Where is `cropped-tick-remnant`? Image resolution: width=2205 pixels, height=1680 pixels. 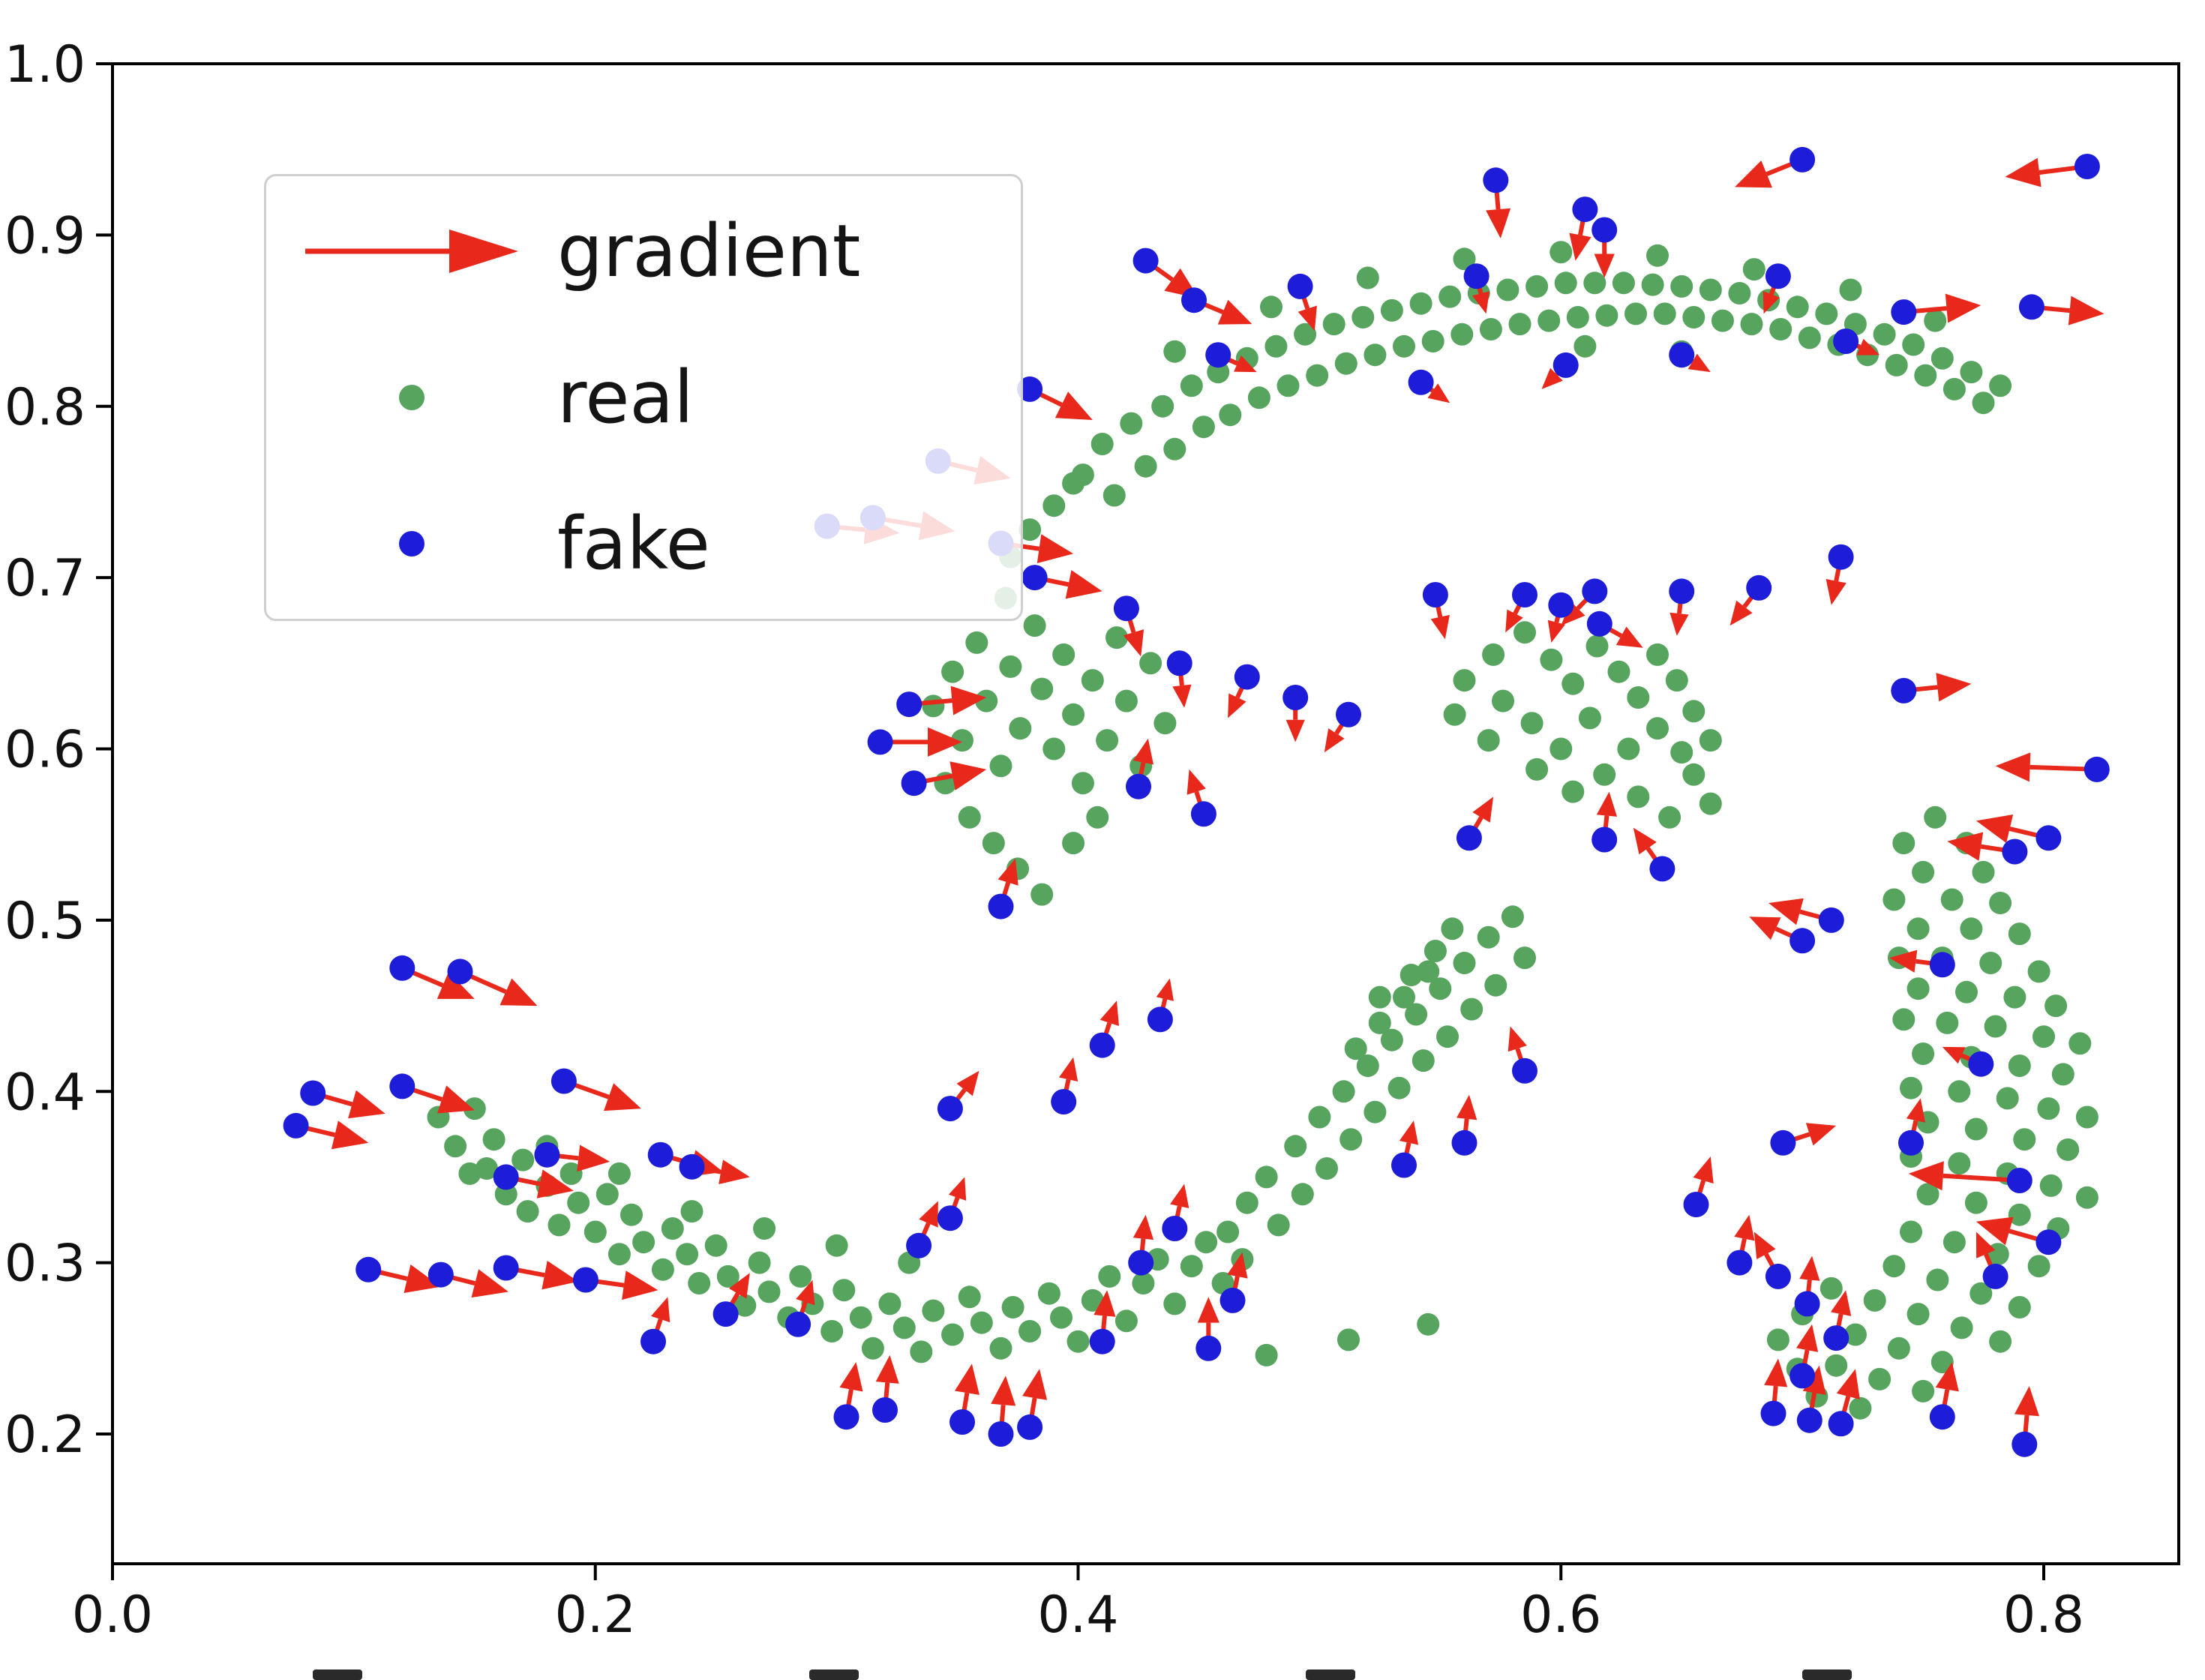
cropped-tick-remnant is located at coordinates (337, 1675).